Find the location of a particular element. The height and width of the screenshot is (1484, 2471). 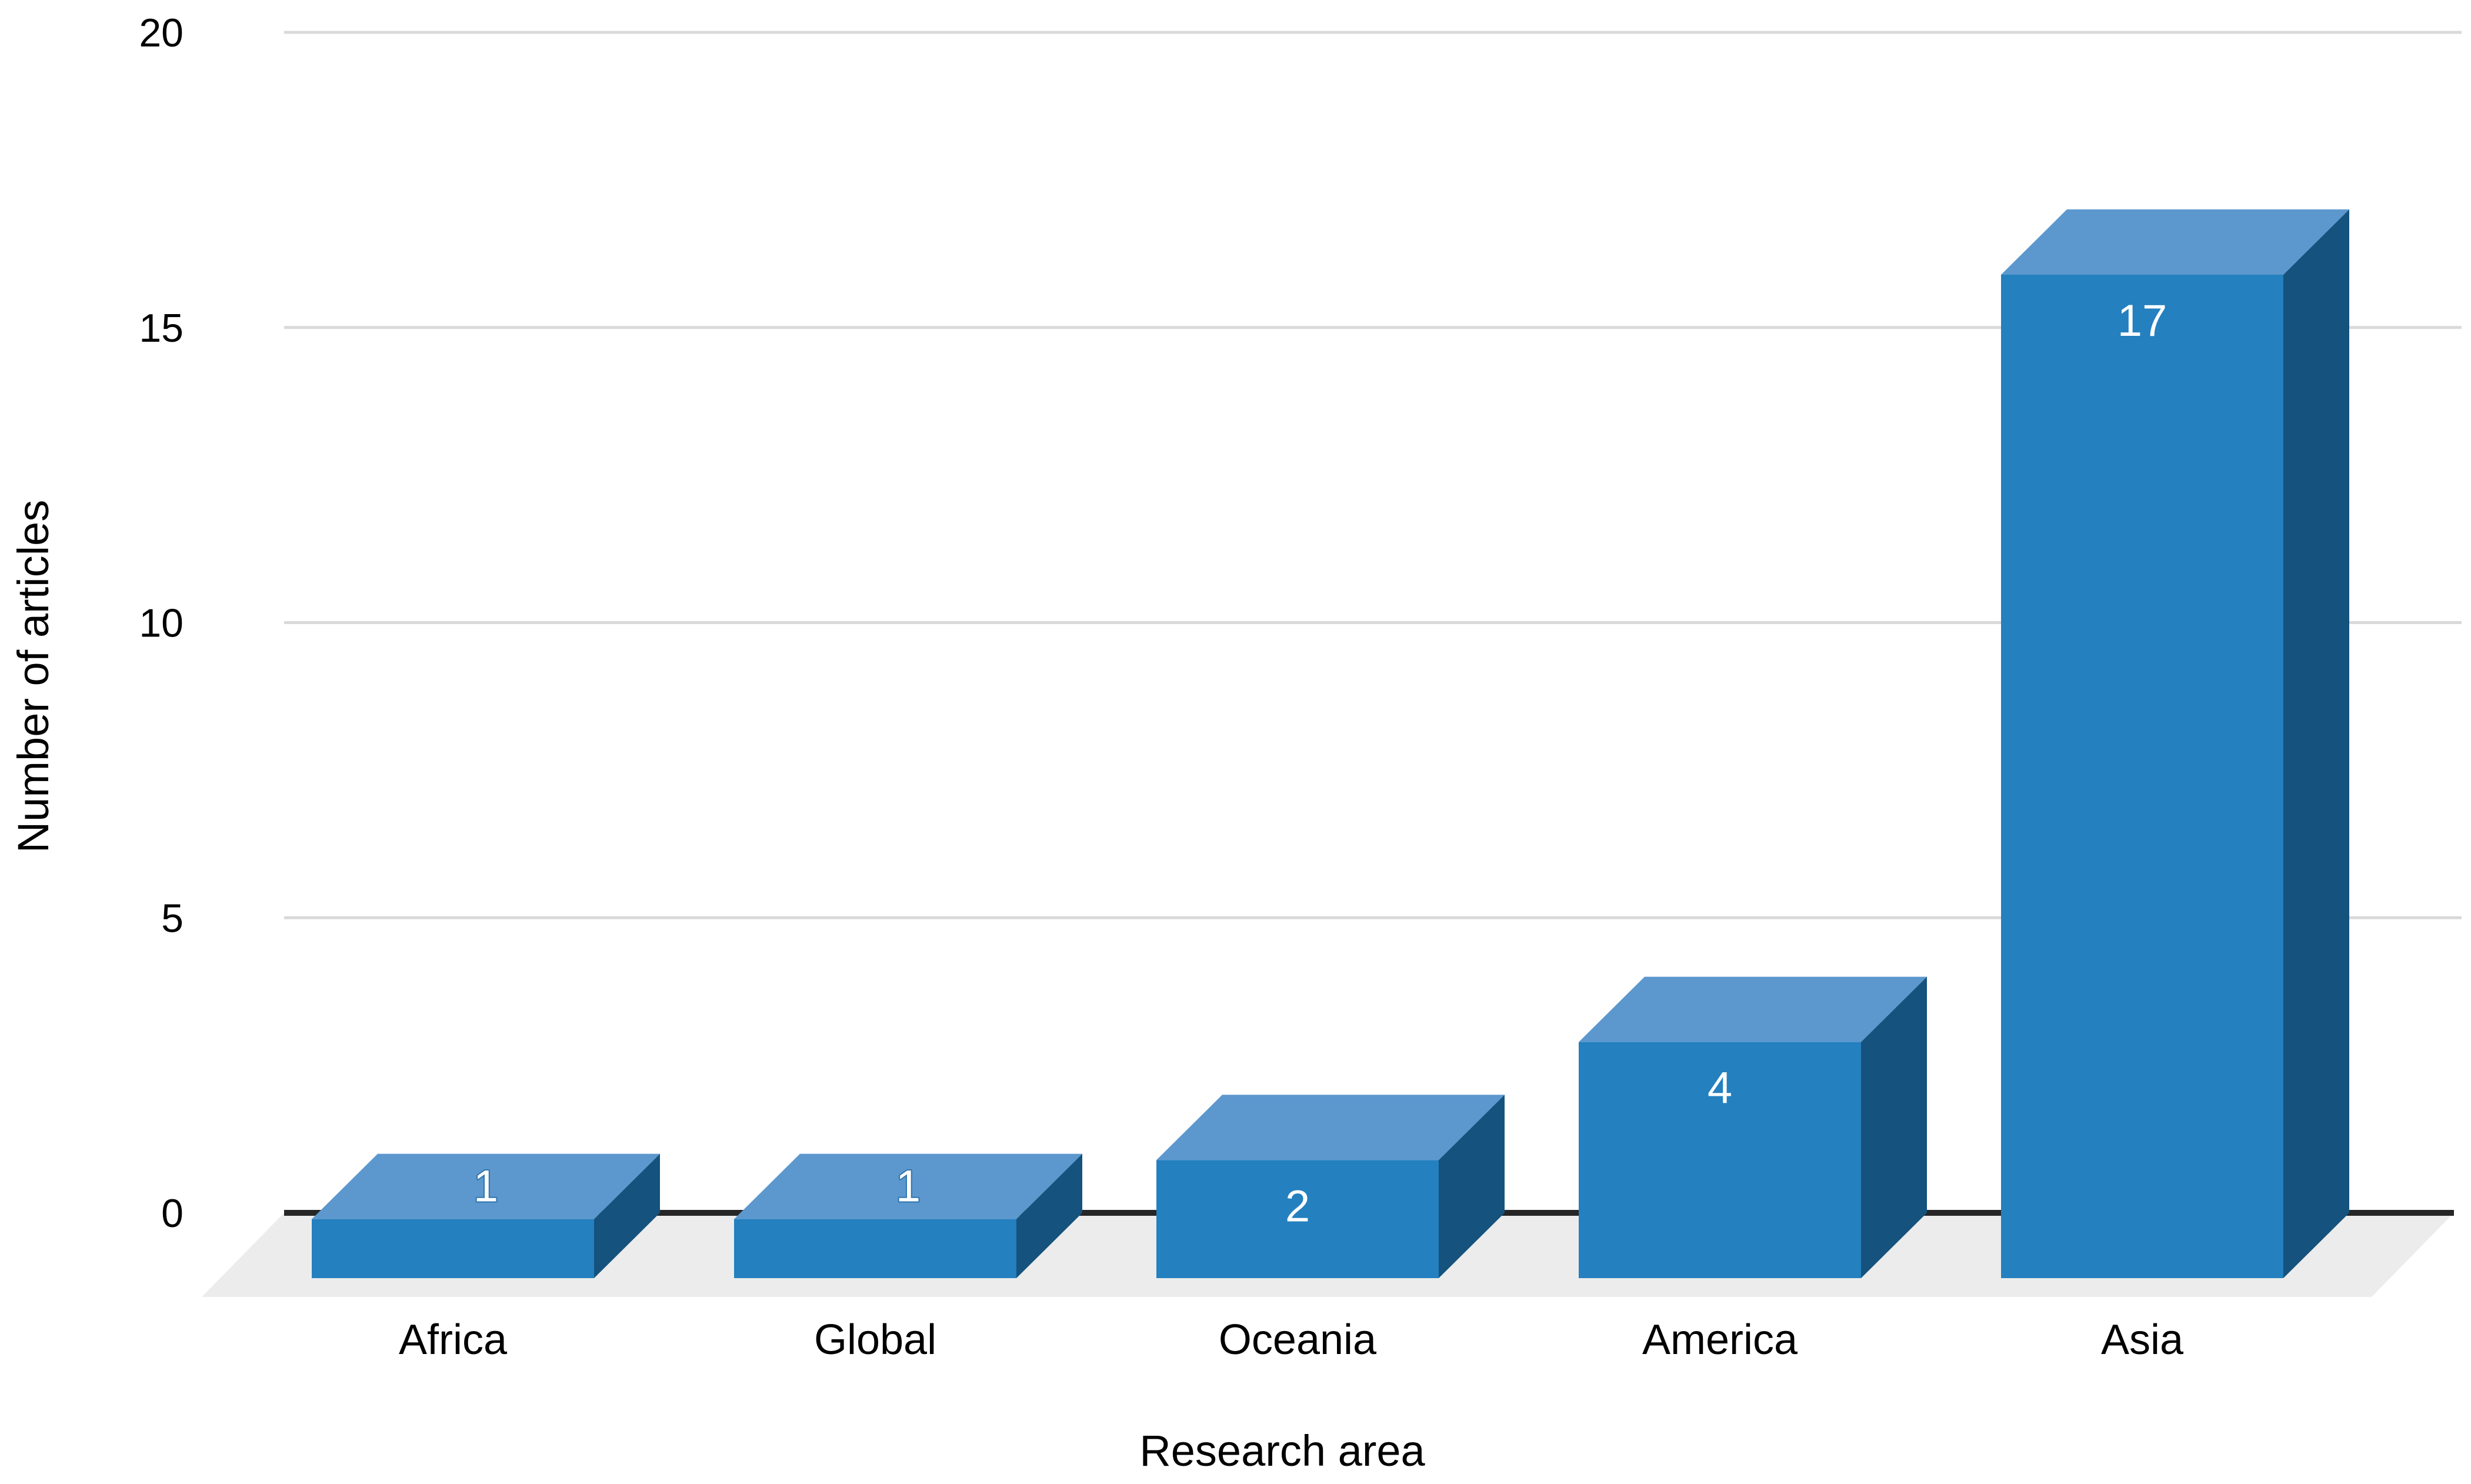

bar-value-label-america: 4 is located at coordinates (1720, 1088).